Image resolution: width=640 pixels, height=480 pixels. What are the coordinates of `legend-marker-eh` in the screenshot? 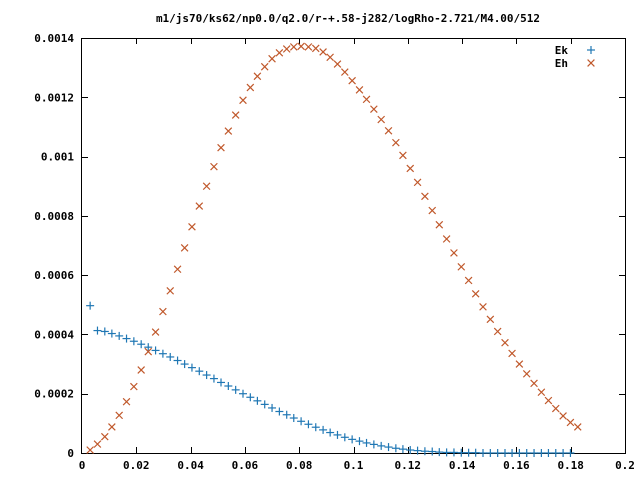 It's located at (591, 63).